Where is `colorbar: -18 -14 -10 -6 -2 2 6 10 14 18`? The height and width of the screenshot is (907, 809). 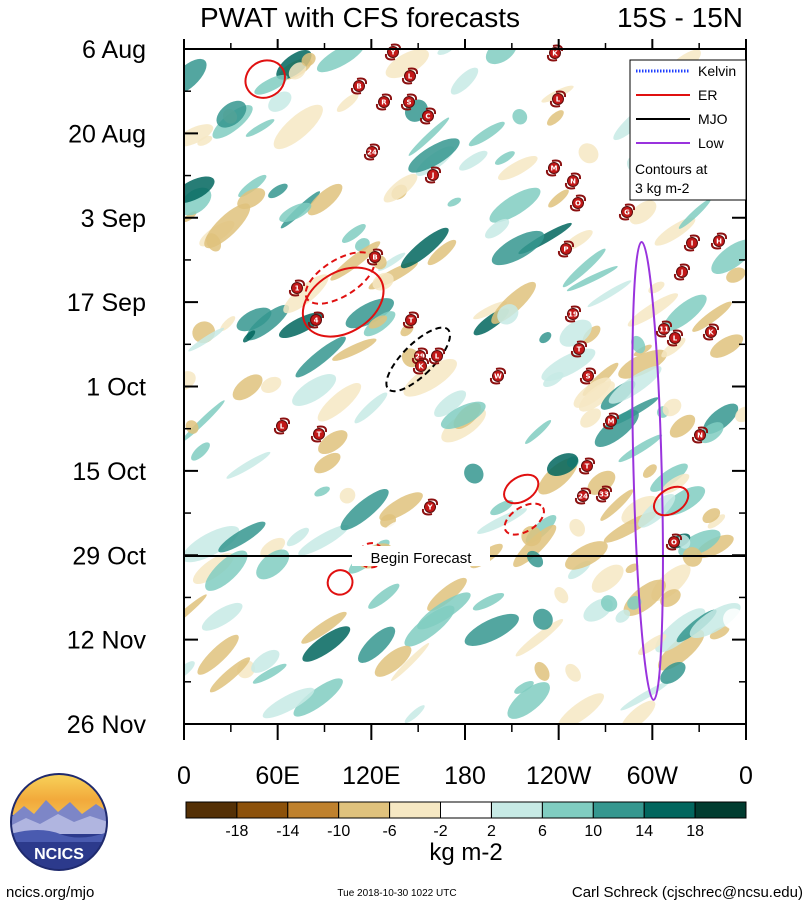 colorbar: -18 -14 -10 -6 -2 2 6 10 14 18 is located at coordinates (466, 820).